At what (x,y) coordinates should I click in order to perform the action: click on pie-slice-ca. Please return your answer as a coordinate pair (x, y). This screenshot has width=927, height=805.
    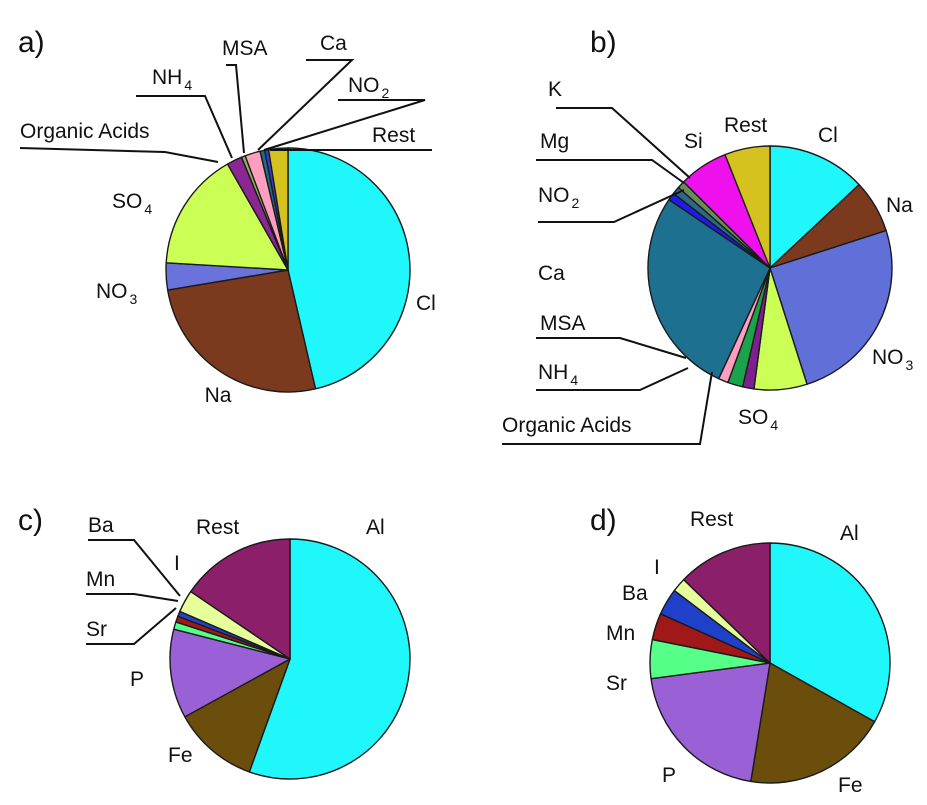
    Looking at the image, I should click on (709, 289).